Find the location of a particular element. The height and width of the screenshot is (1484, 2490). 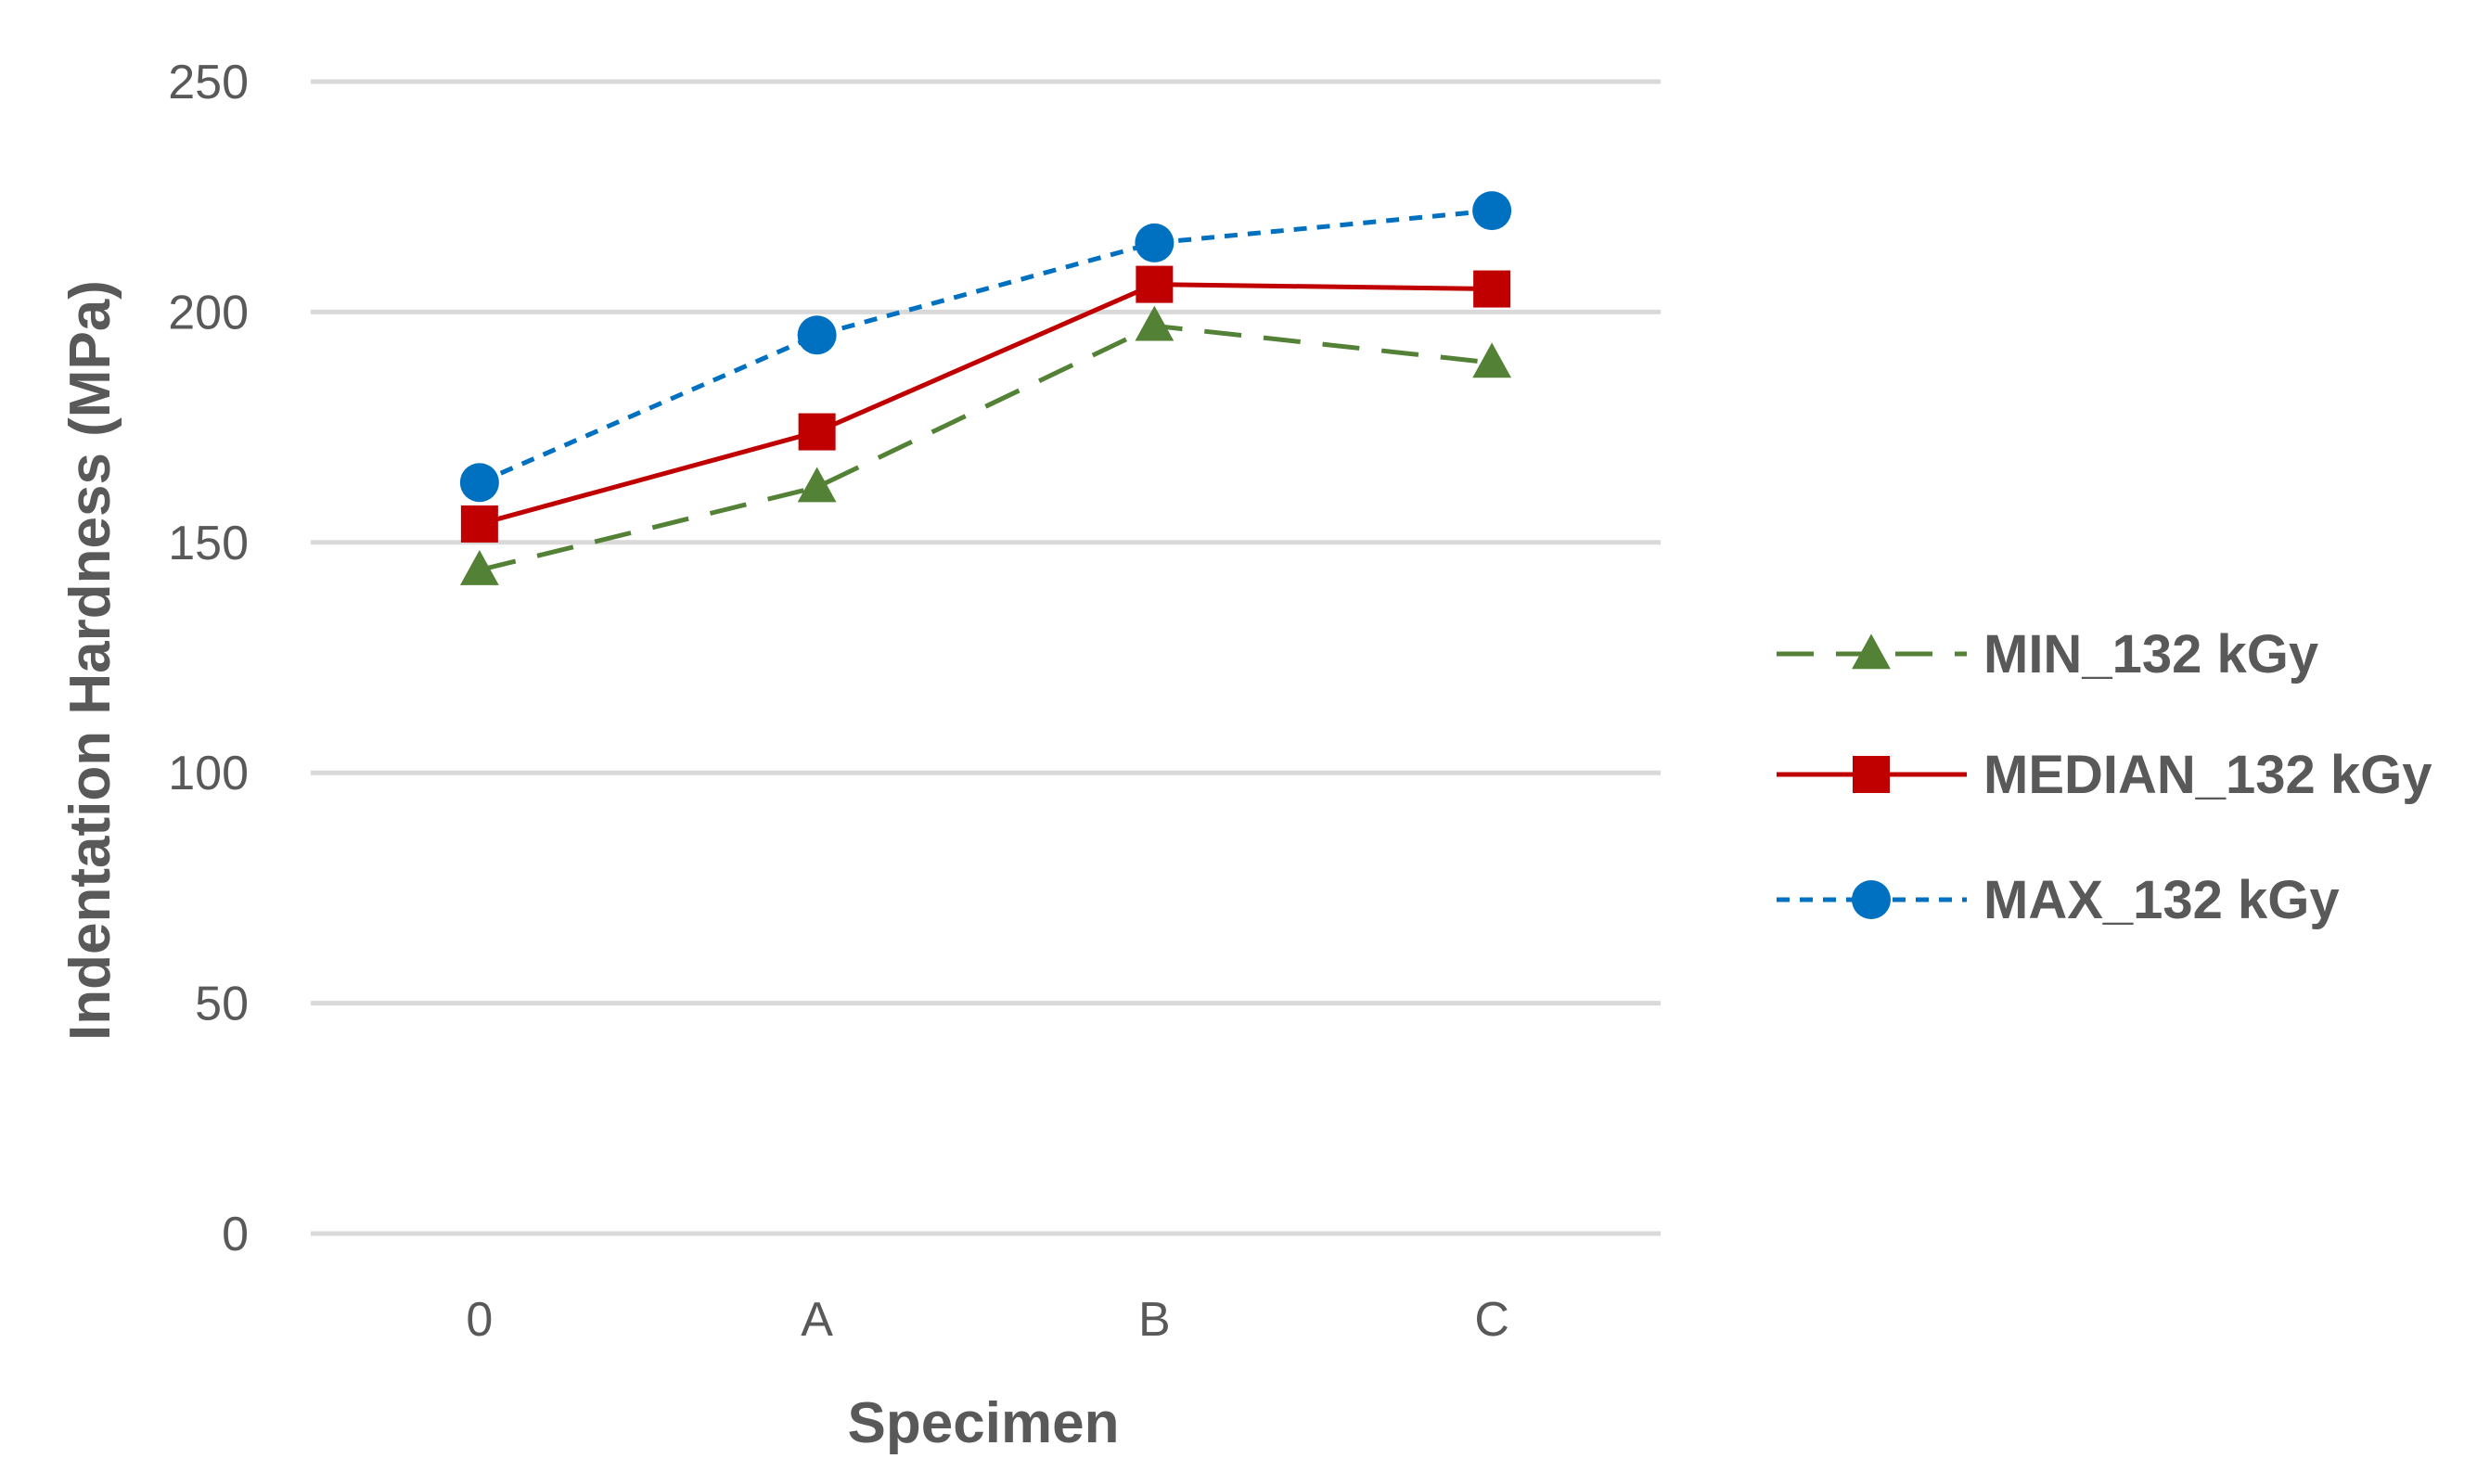

y-tick-label: 100 is located at coordinates (208, 773).